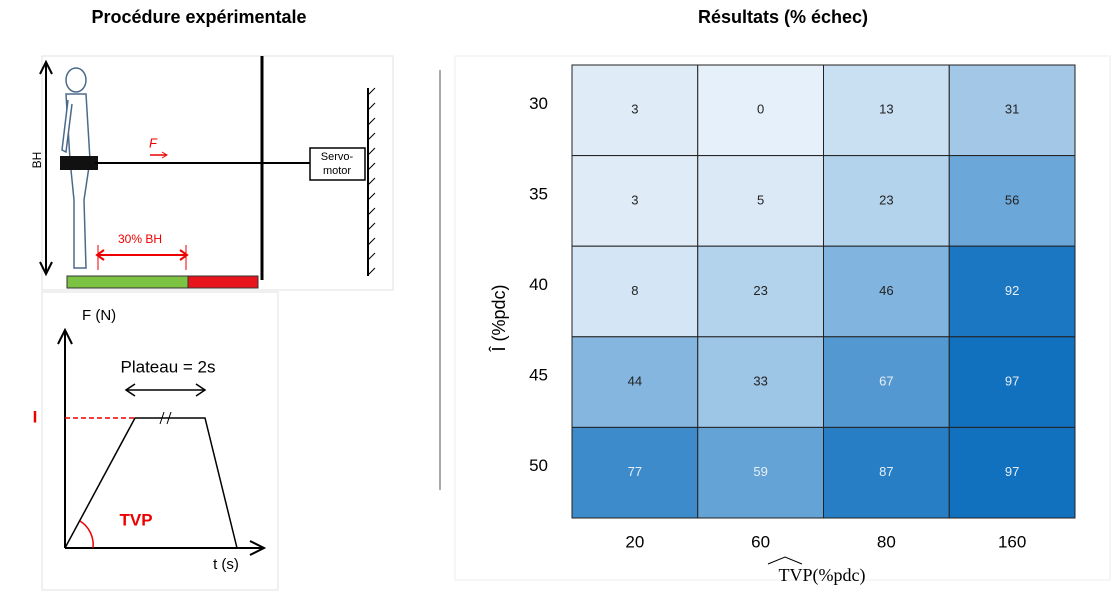  What do you see at coordinates (168, 366) in the screenshot?
I see `plateau-label: Plateau = 2s` at bounding box center [168, 366].